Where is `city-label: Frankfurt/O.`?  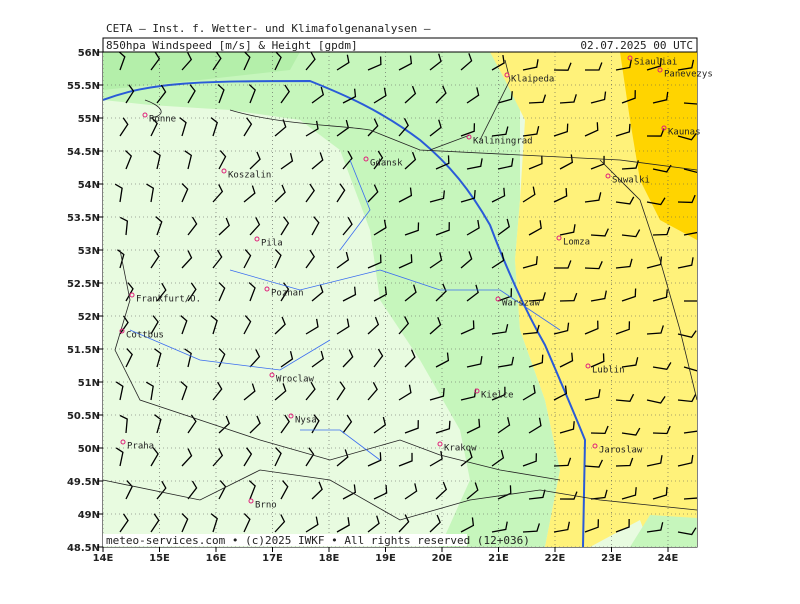 city-label: Frankfurt/O. is located at coordinates (168, 300).